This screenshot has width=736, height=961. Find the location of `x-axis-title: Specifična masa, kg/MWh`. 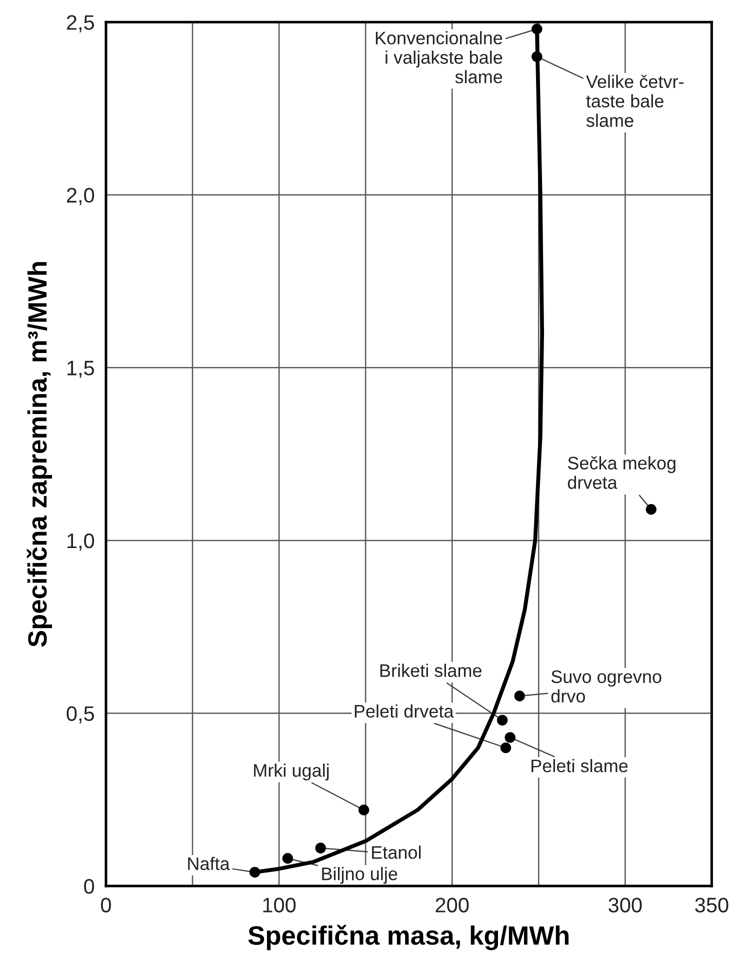

x-axis-title: Specifična masa, kg/MWh is located at coordinates (408, 937).